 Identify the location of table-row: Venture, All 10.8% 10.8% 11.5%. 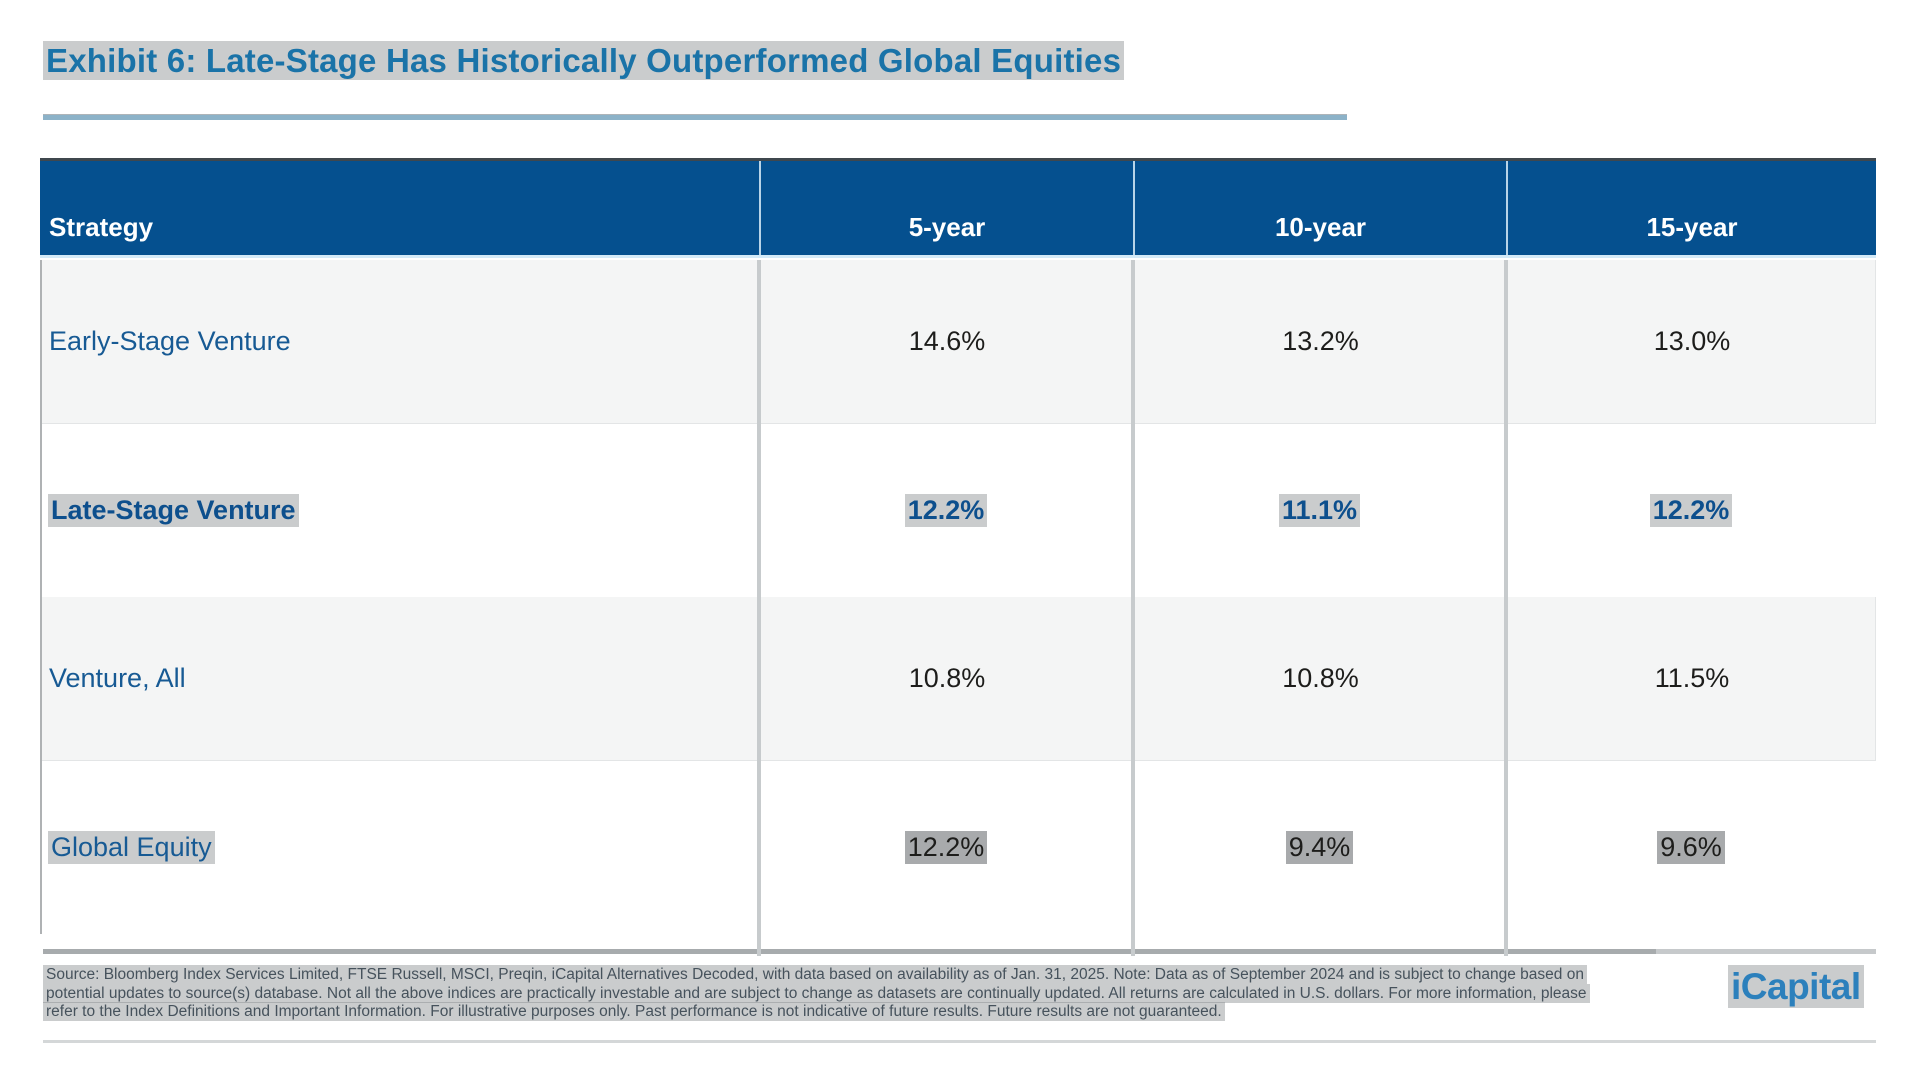
(958, 679).